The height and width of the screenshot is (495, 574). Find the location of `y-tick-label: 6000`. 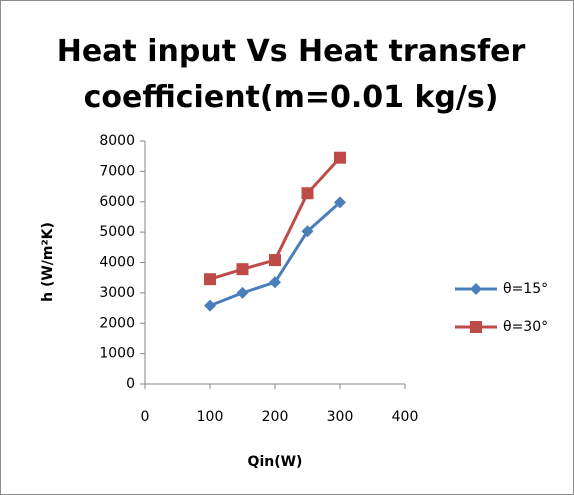

y-tick-label: 6000 is located at coordinates (117, 202).